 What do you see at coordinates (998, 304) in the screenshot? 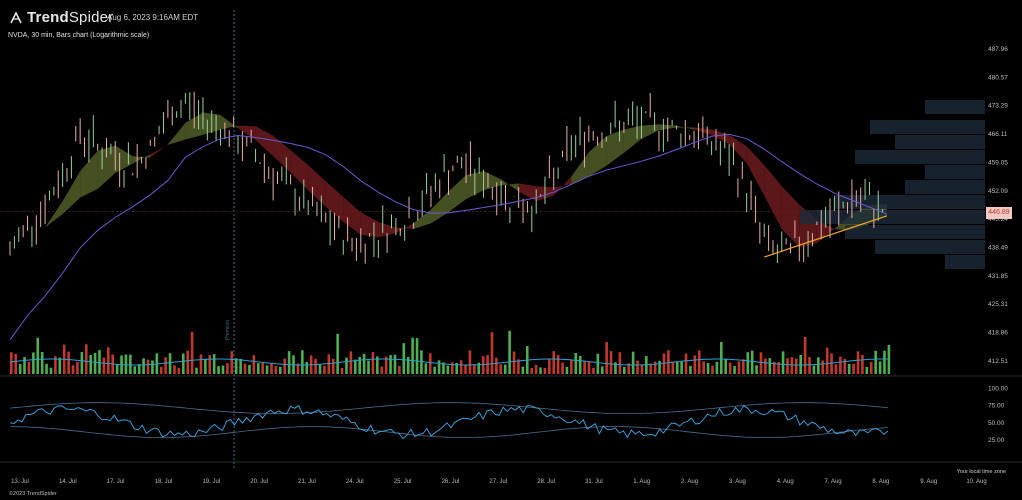
I see `price-tick-label: 425.31` at bounding box center [998, 304].